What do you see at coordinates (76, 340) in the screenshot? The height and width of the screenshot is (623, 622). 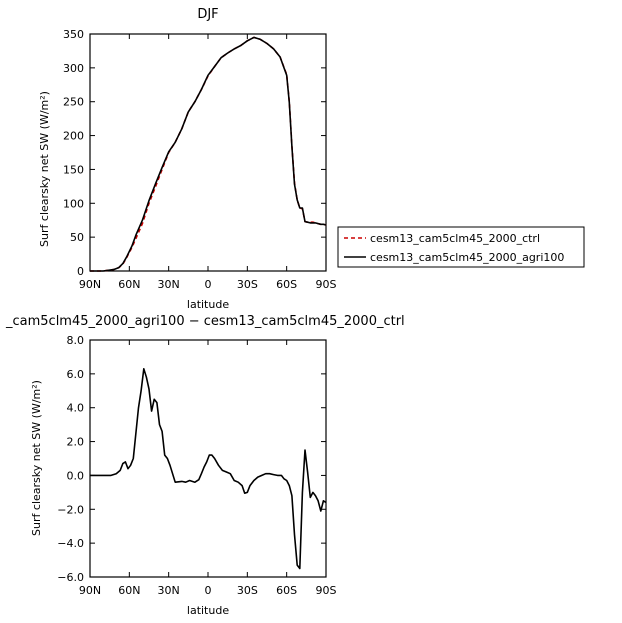 I see `chart-bottom-y-tick-label: 8.0` at bounding box center [76, 340].